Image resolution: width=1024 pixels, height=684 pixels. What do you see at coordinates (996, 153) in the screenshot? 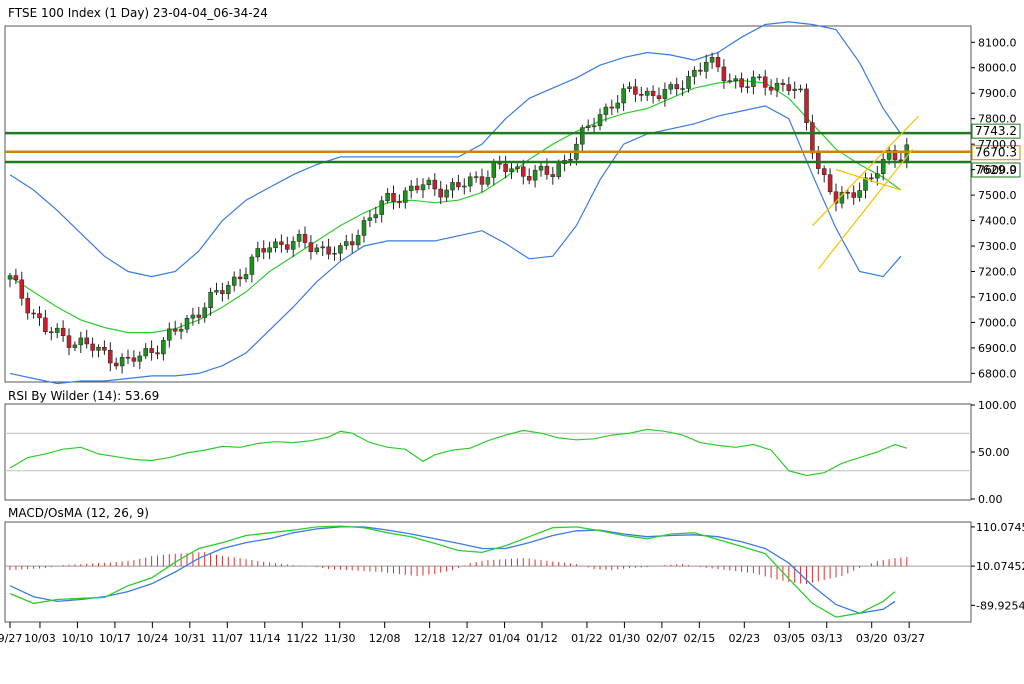
I see `price-tag-box` at bounding box center [996, 153].